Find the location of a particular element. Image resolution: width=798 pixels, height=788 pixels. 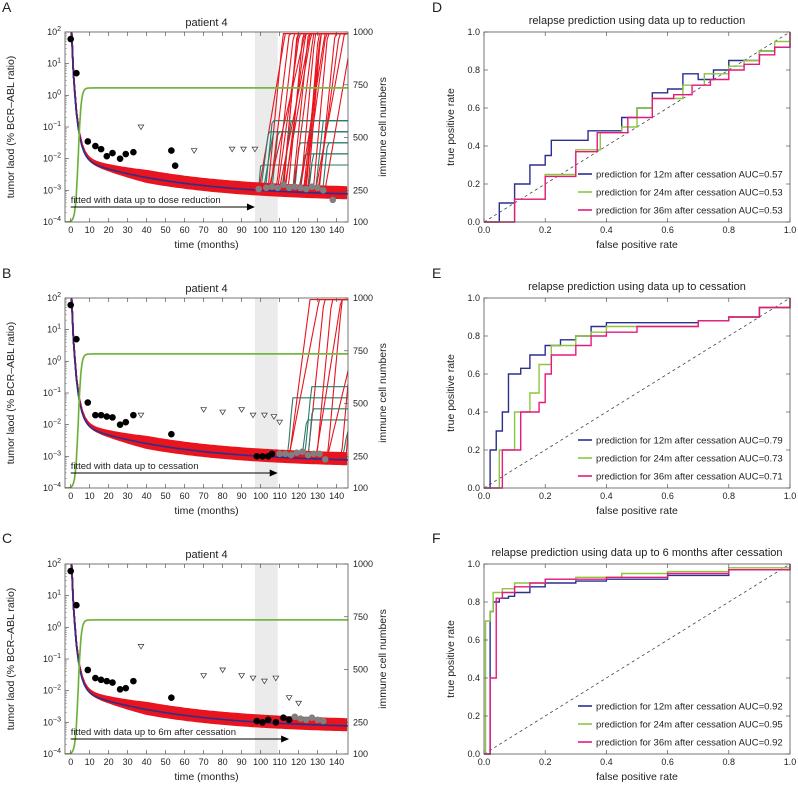

fit-arrow-head is located at coordinates (273, 473).